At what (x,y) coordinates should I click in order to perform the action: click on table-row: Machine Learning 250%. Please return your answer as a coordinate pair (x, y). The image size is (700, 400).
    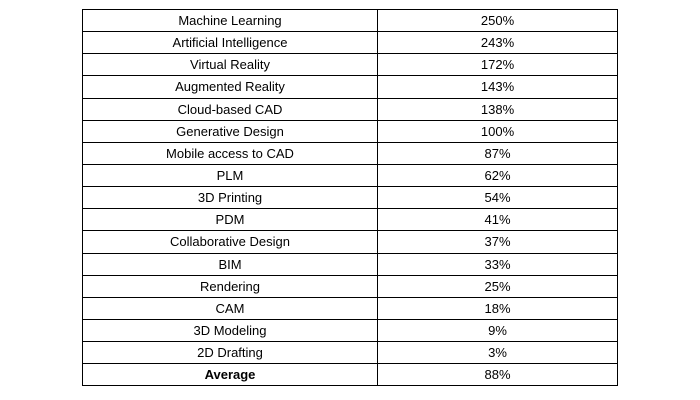
    Looking at the image, I should click on (350, 20).